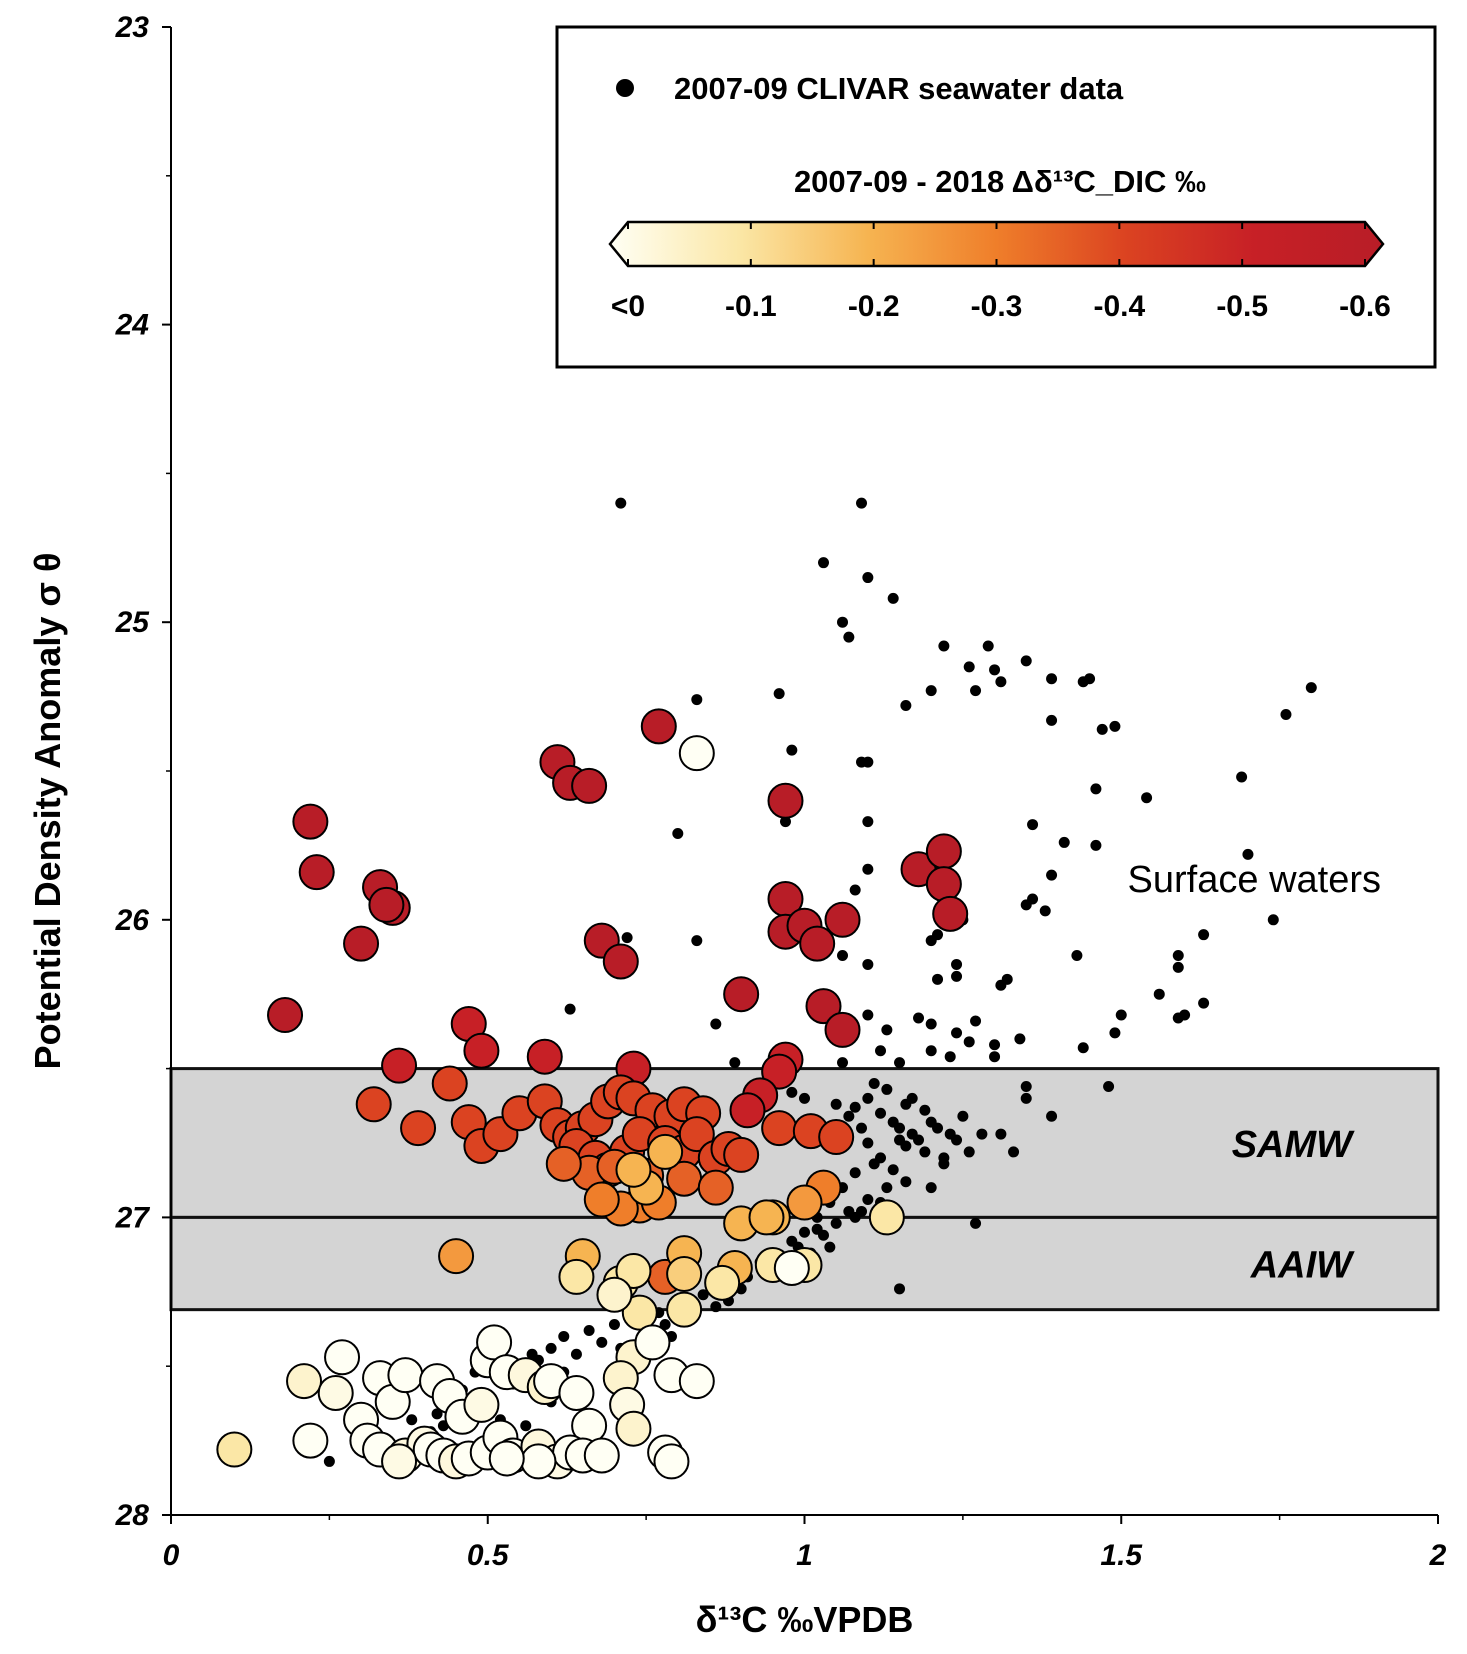 The image size is (1467, 1654). I want to click on colorbar-tick-label: -0.2, so click(874, 306).